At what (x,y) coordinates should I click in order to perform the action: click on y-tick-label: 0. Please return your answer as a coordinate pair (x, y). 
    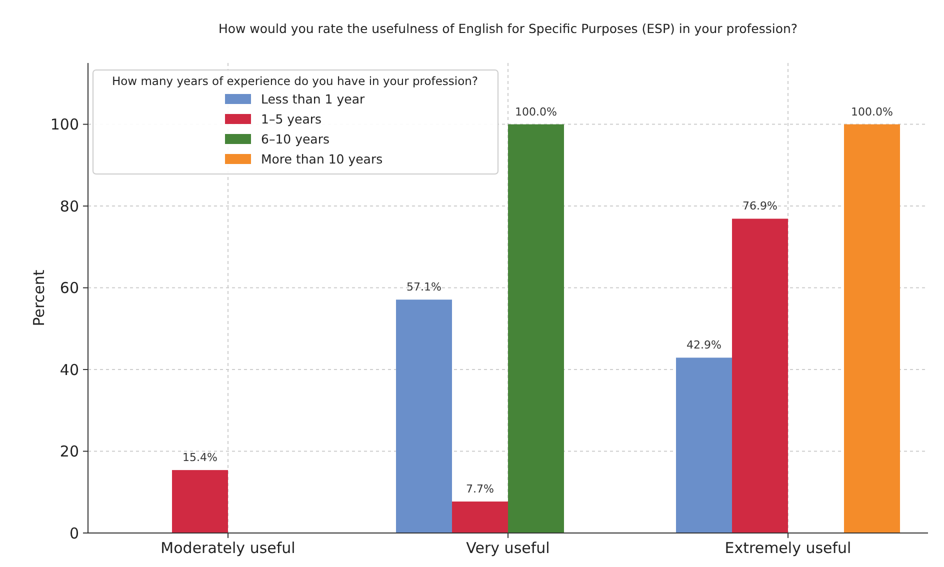
    Looking at the image, I should click on (74, 533).